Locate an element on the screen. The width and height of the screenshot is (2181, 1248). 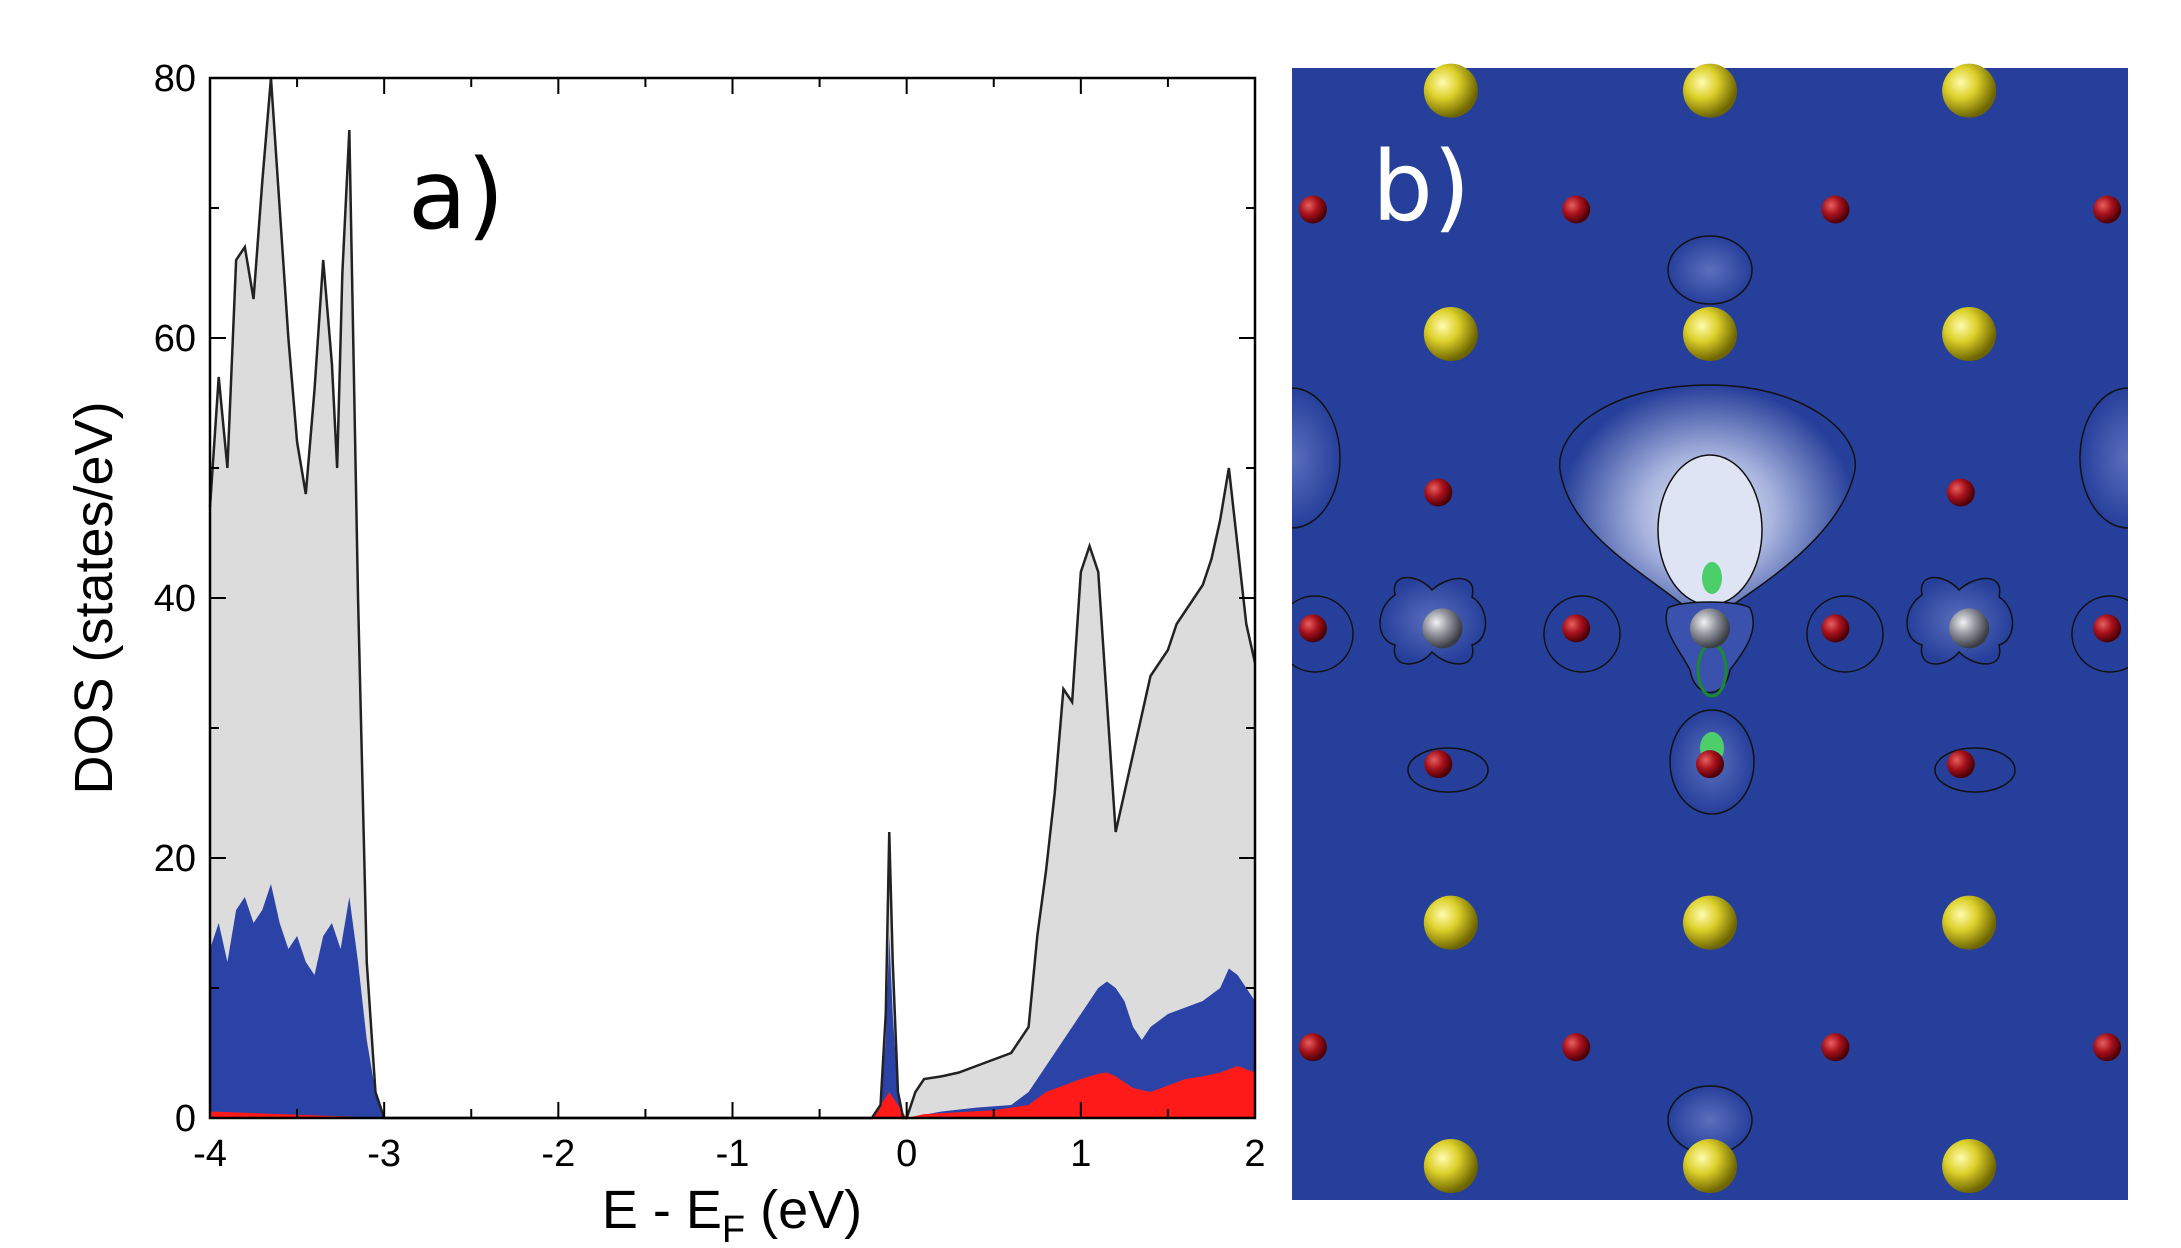
x-axis-title-unit: (eV) is located at coordinates (803, 1210).